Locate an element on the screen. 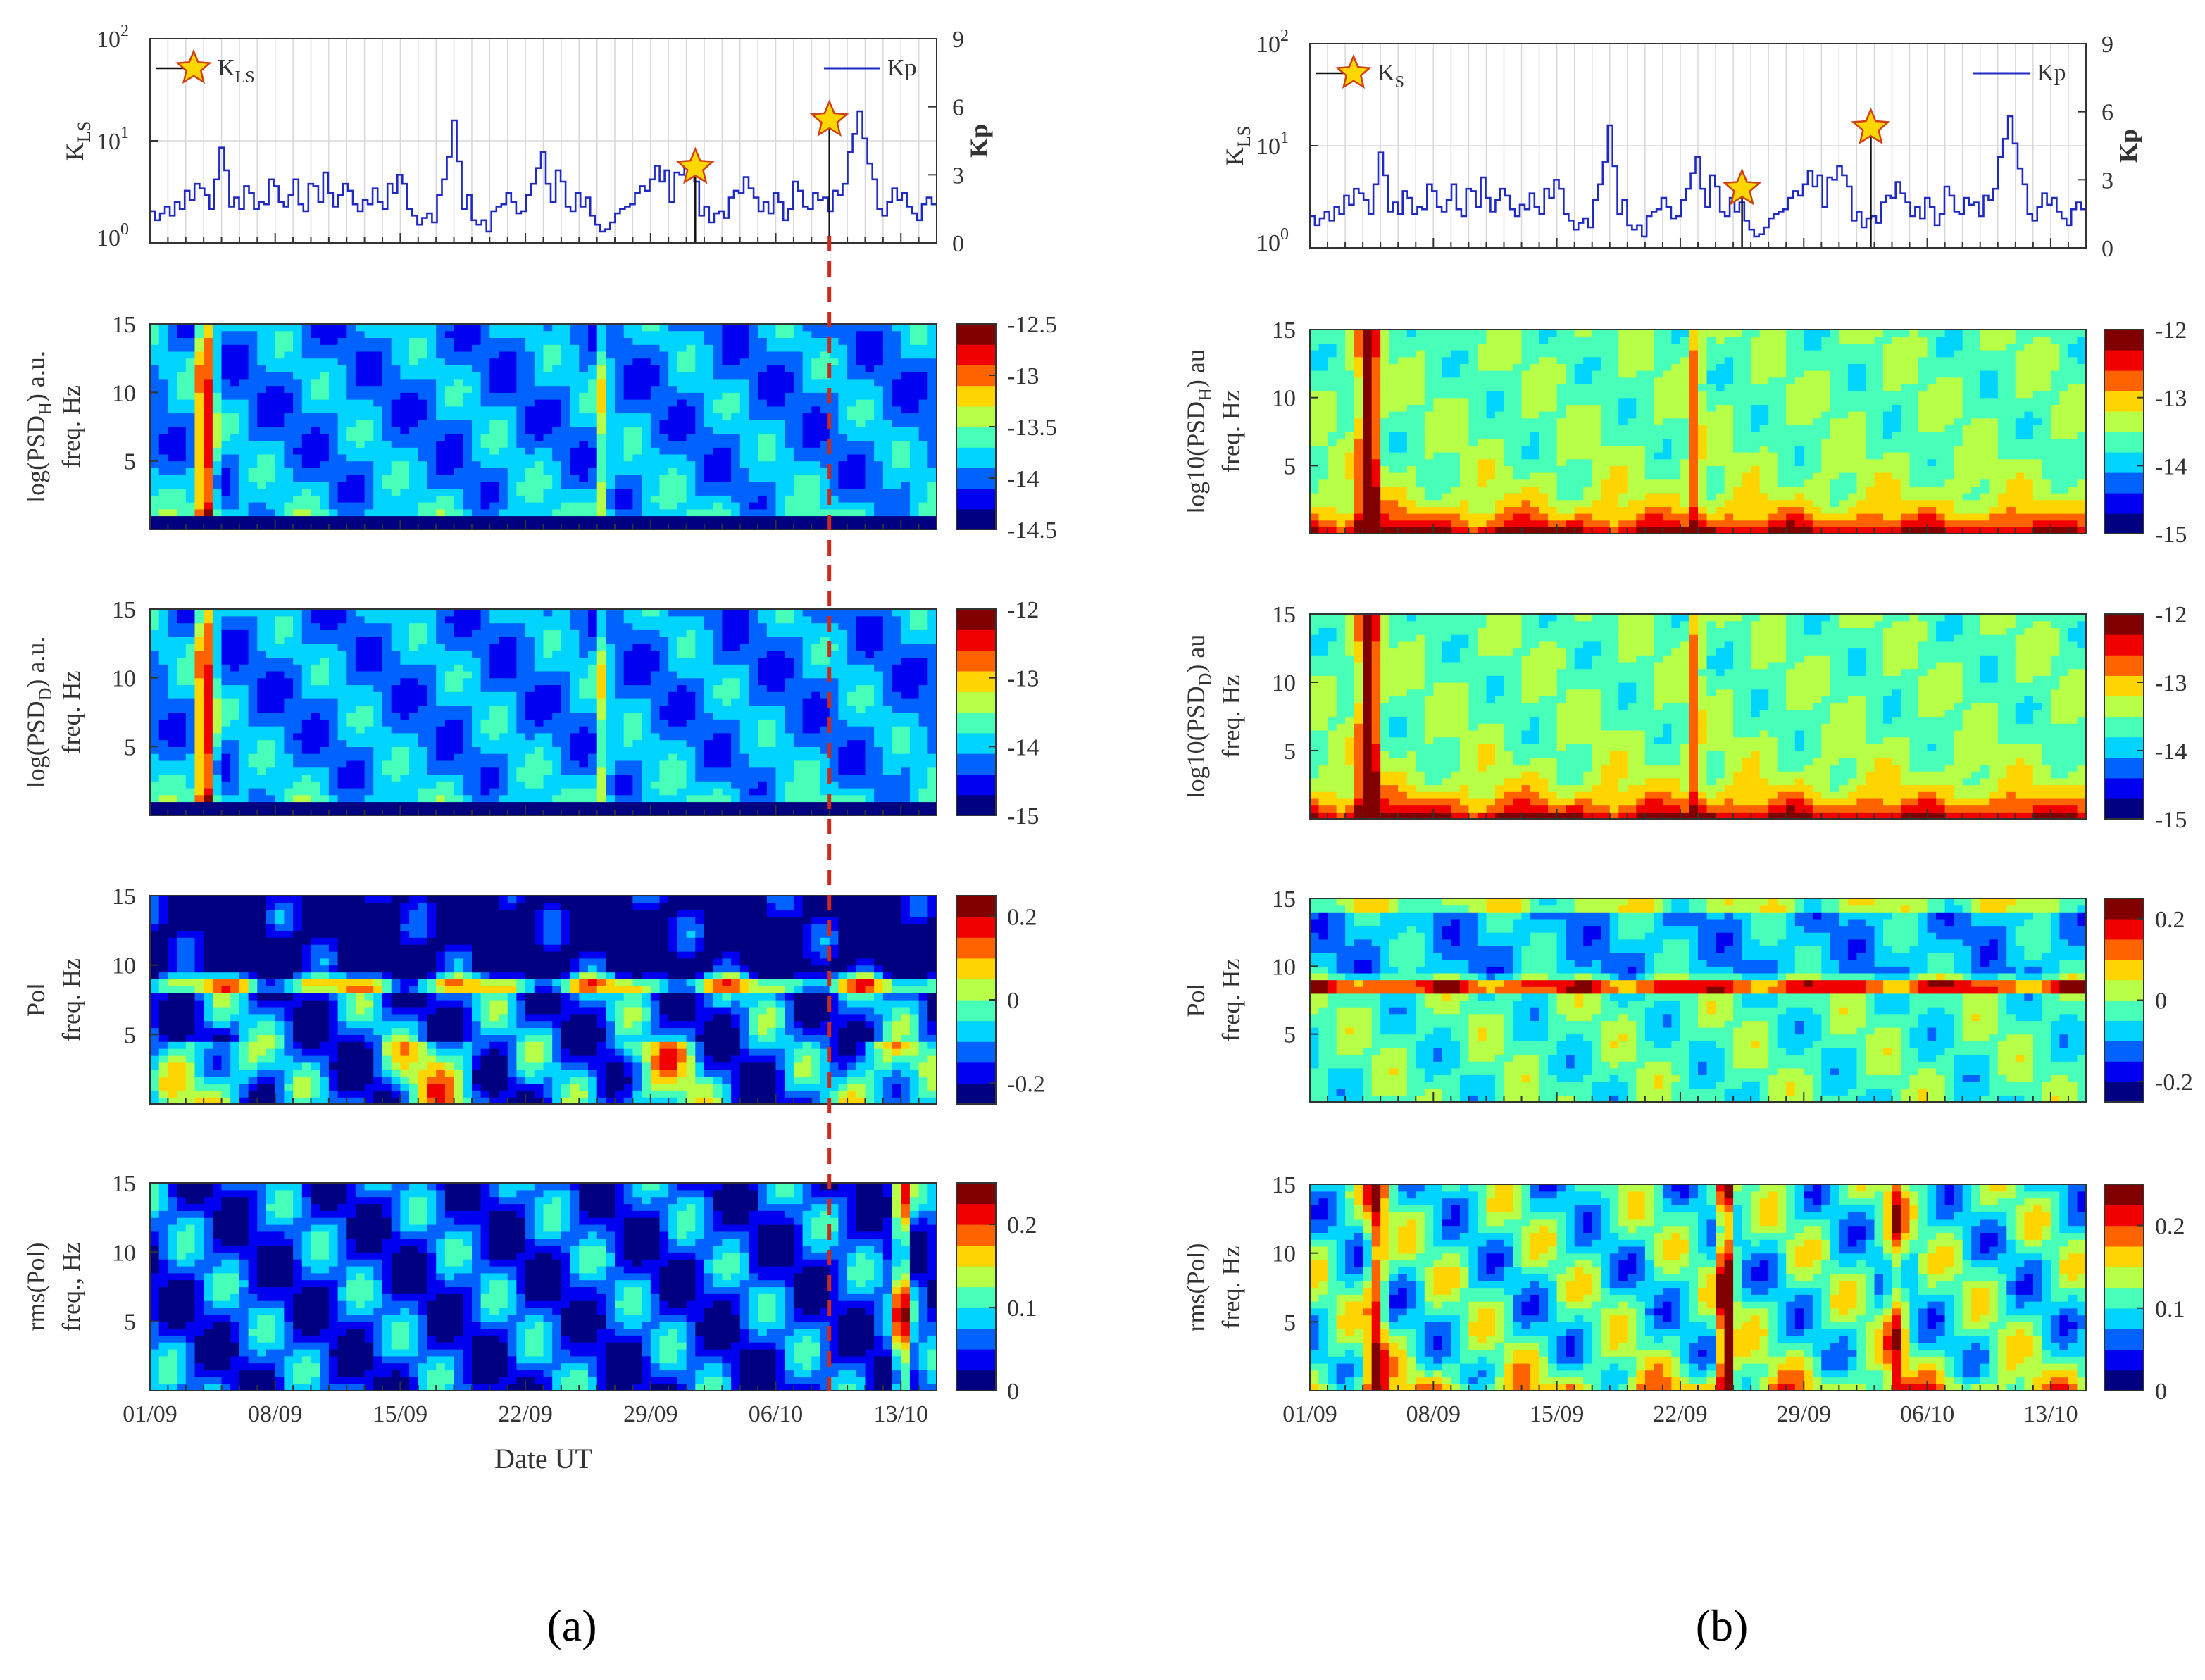 The height and width of the screenshot is (1680, 2205). y-tick-label-right: 0 is located at coordinates (2107, 249).